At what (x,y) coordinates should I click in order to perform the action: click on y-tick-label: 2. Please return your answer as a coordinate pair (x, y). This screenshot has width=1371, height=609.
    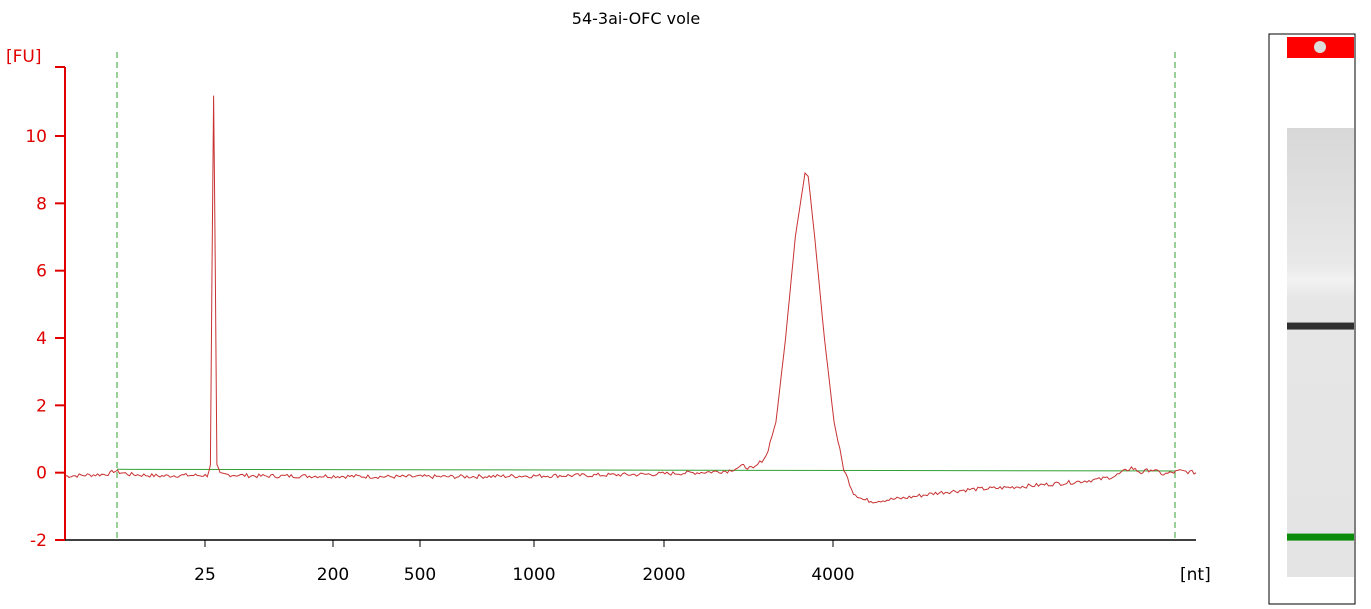
    Looking at the image, I should click on (41, 406).